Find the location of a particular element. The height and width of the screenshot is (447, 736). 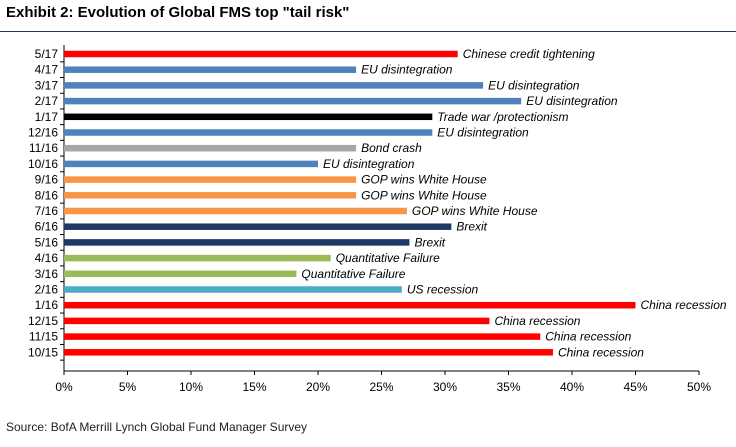

category-label: 2/16 is located at coordinates (47, 290).